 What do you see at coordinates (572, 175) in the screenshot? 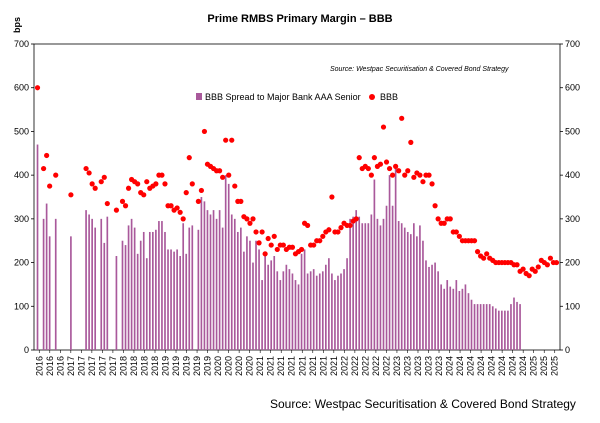
I see `y-tick-label-right: 400` at bounding box center [572, 175].